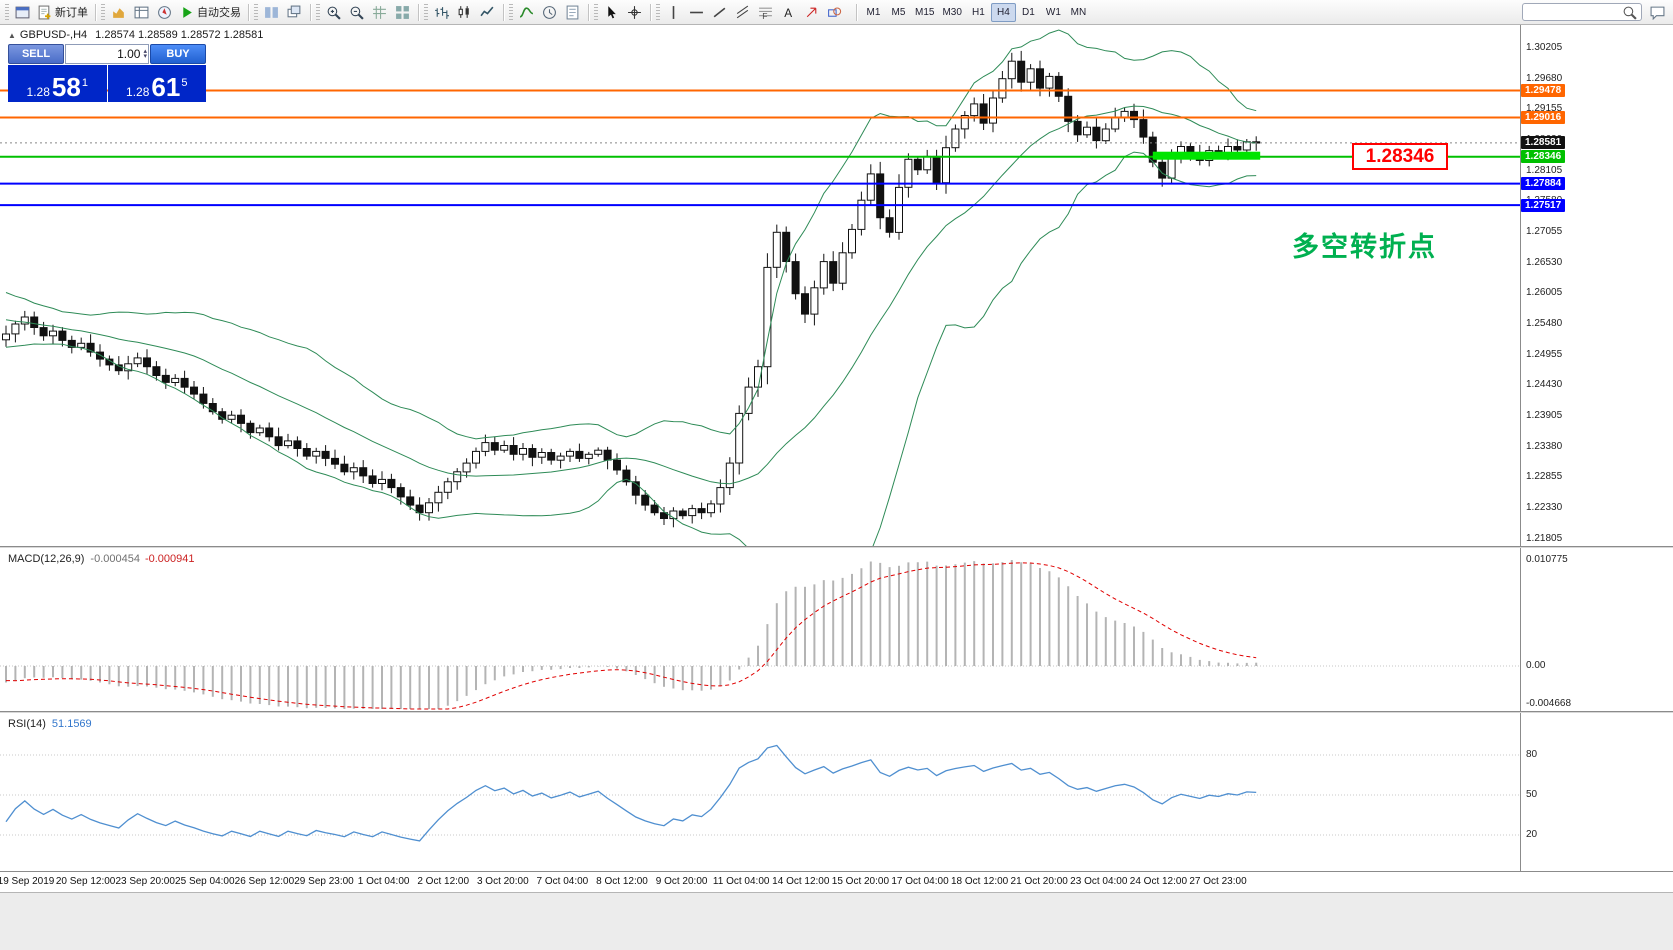 The height and width of the screenshot is (950, 1673). I want to click on shapes-icon, so click(834, 12).